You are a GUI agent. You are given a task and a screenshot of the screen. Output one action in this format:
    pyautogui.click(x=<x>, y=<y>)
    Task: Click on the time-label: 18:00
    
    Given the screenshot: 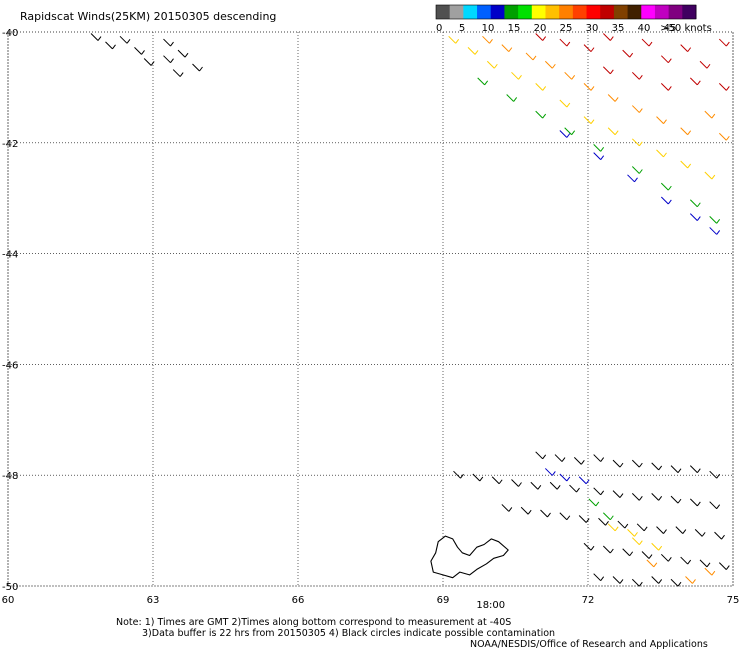 What is the action you would take?
    pyautogui.click(x=490, y=605)
    